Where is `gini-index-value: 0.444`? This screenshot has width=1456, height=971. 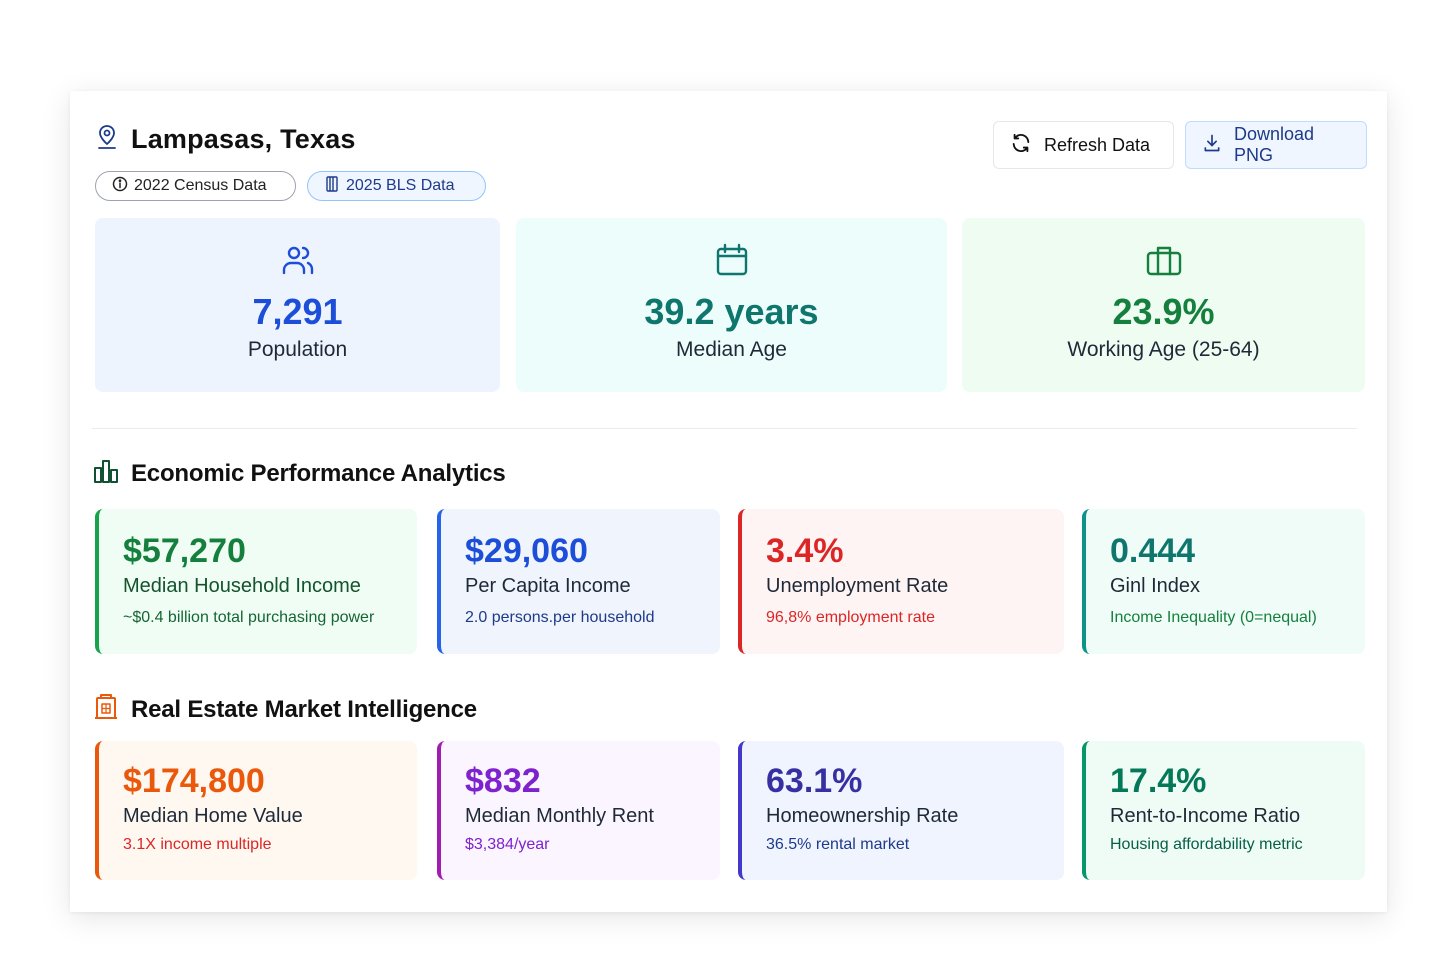 gini-index-value: 0.444 is located at coordinates (1153, 551).